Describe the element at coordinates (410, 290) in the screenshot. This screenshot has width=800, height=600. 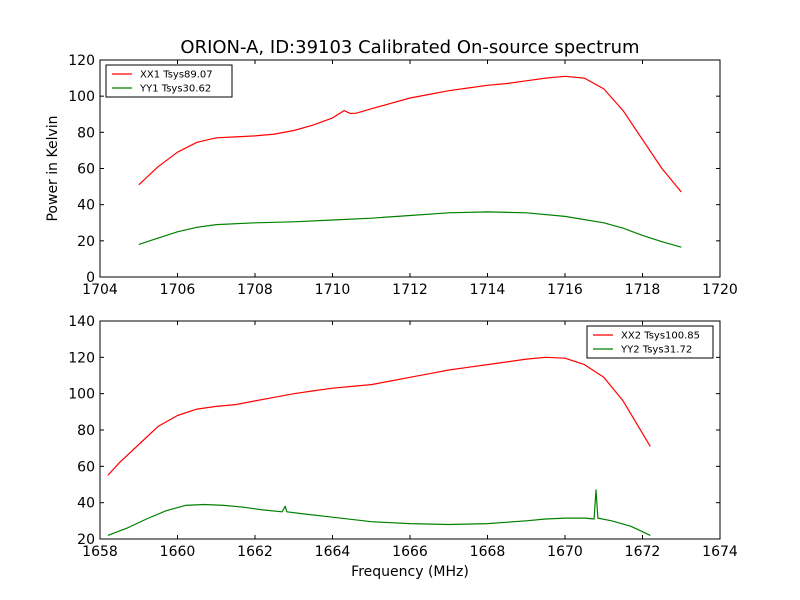
I see `x-tick-label: 1712` at that location.